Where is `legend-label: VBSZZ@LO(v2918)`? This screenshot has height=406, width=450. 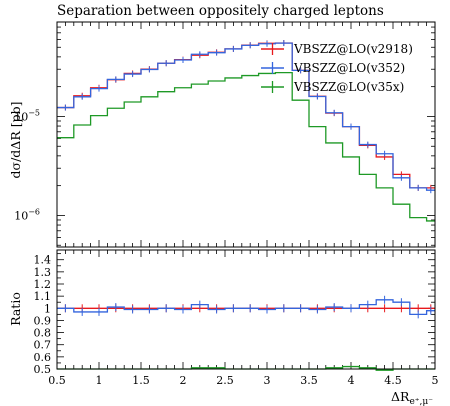
legend-label: VBSZZ@LO(v2918) is located at coordinates (353, 49).